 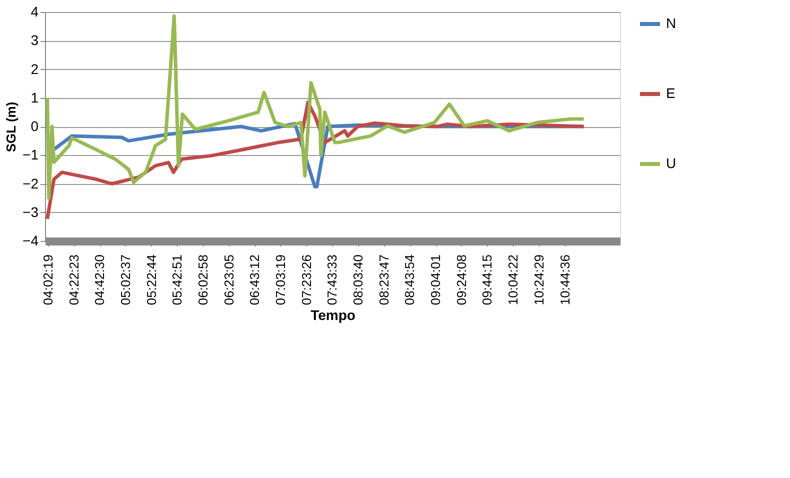 What do you see at coordinates (538, 280) in the screenshot?
I see `x-tick-label: 10:24:29` at bounding box center [538, 280].